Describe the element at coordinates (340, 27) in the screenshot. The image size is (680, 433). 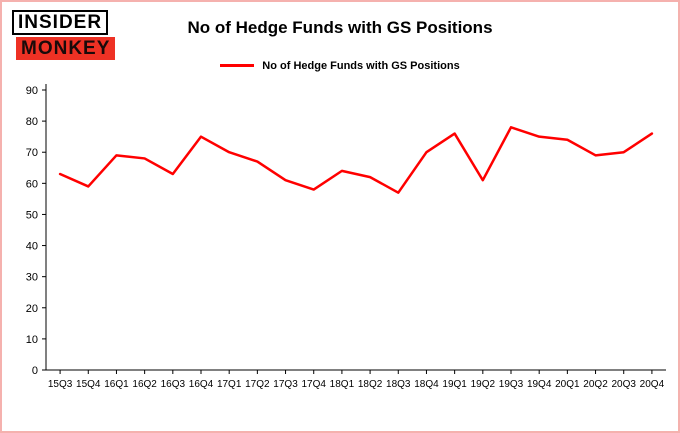
I see `chart-title: No of Hedge Funds with GS Positions` at that location.